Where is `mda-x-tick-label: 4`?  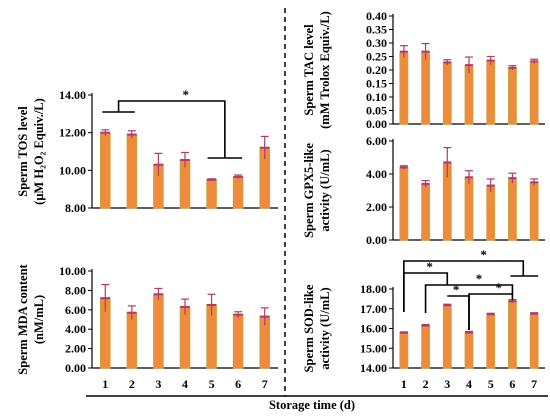
mda-x-tick-label: 4 is located at coordinates (185, 384).